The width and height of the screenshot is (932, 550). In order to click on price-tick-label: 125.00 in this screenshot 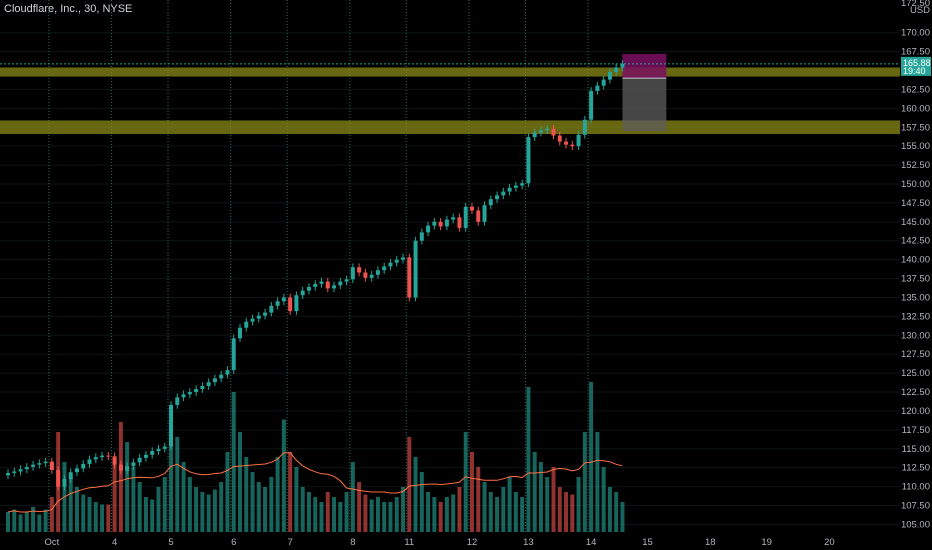, I will do `click(915, 373)`.